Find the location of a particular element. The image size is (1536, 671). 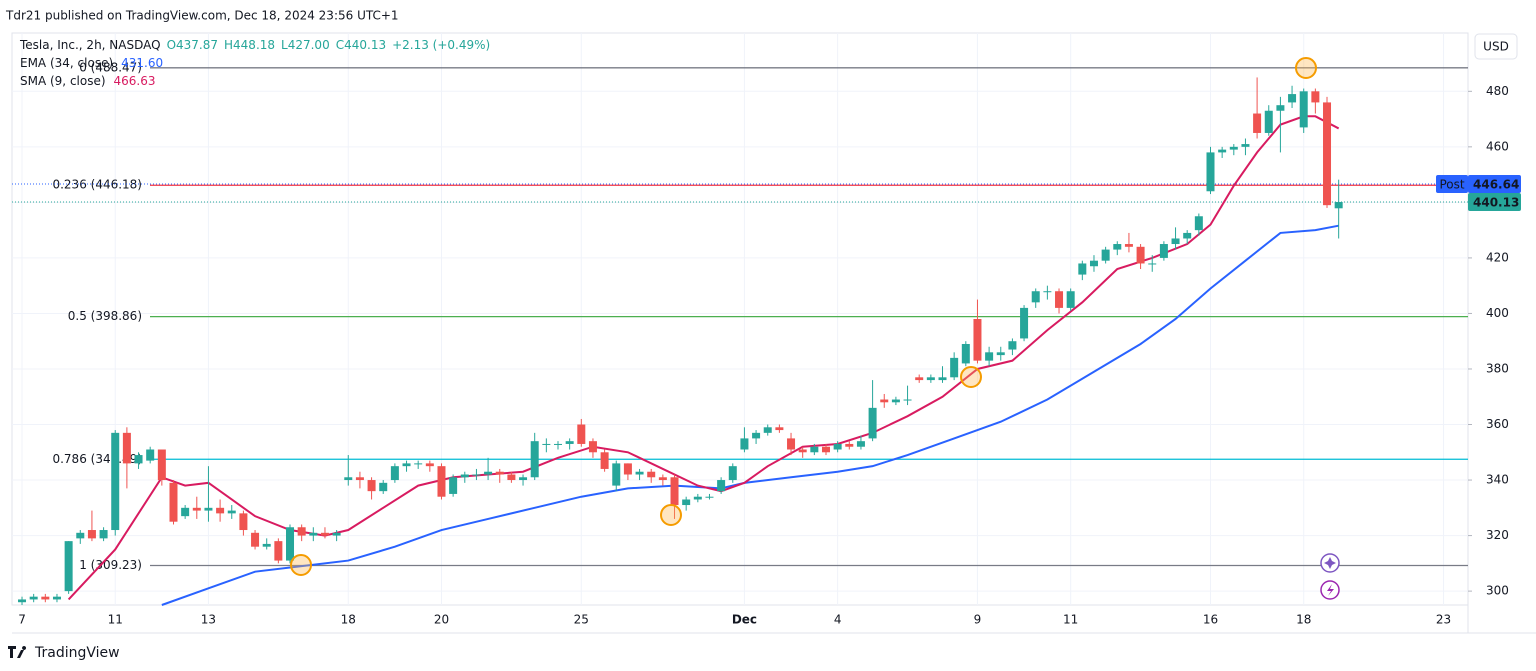

y-tick-label: 420 is located at coordinates (1497, 257).